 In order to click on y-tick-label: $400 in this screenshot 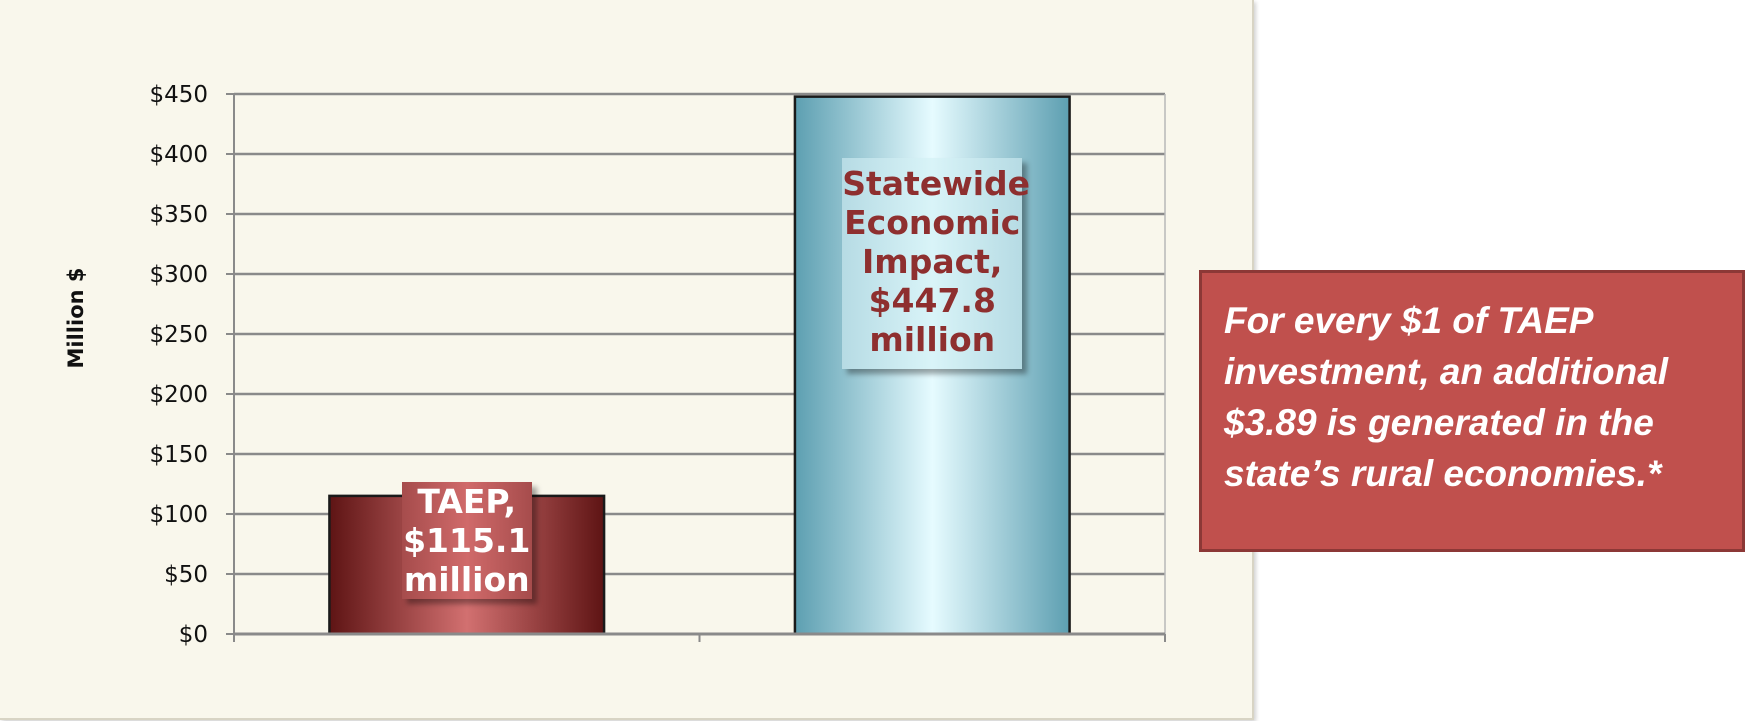, I will do `click(178, 155)`.